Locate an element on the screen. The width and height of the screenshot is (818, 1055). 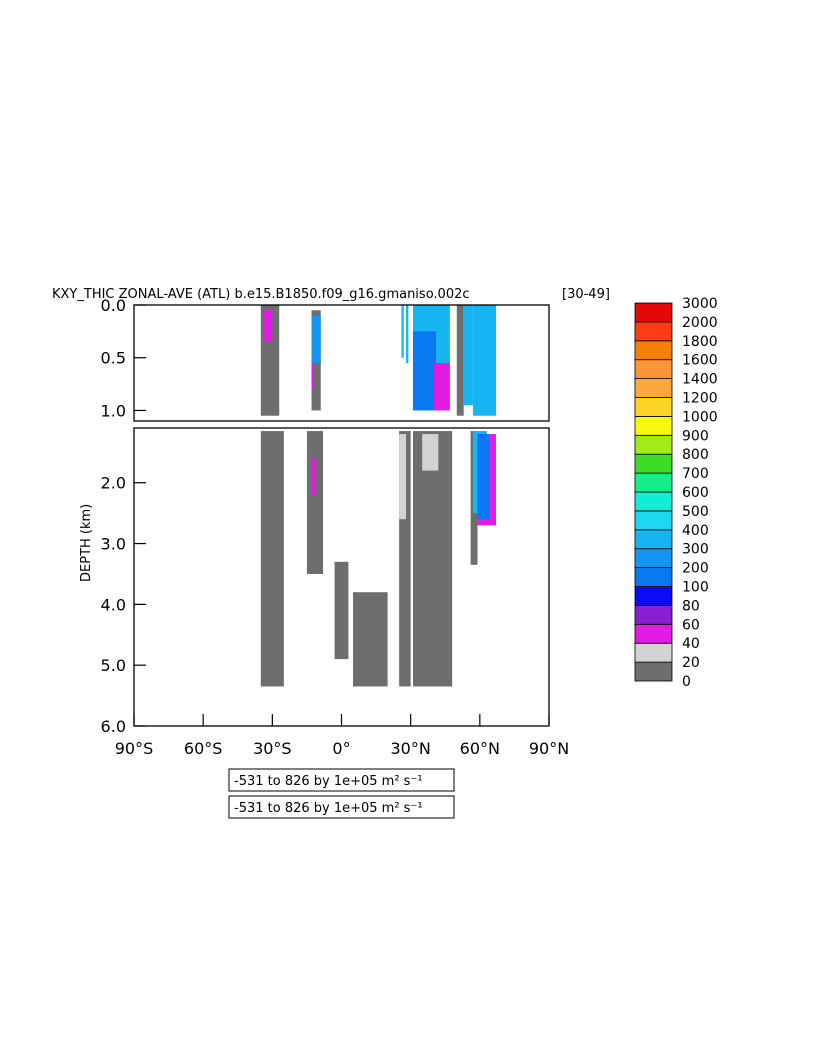
y-tick-label: 0.0 is located at coordinates (113, 305).